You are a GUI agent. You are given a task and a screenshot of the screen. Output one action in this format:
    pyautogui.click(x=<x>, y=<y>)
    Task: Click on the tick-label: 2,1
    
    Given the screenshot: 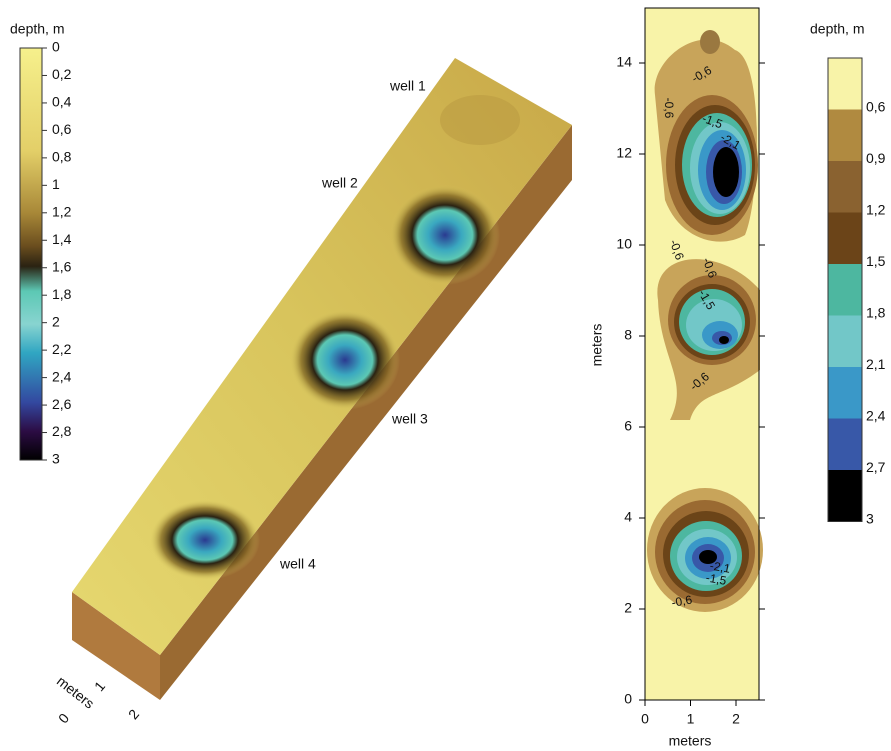 What is the action you would take?
    pyautogui.click(x=876, y=364)
    